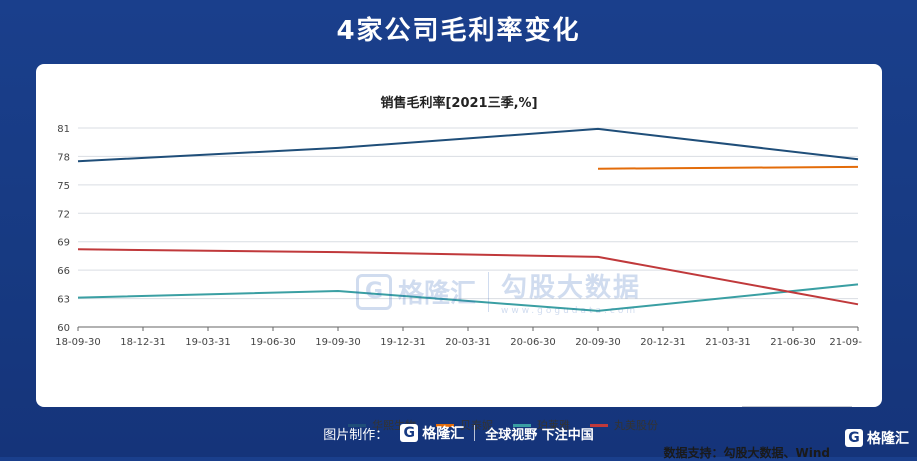 The width and height of the screenshot is (917, 461). Describe the element at coordinates (539, 435) in the screenshot. I see `footer-slogan: 全球视野 下注中国` at that location.